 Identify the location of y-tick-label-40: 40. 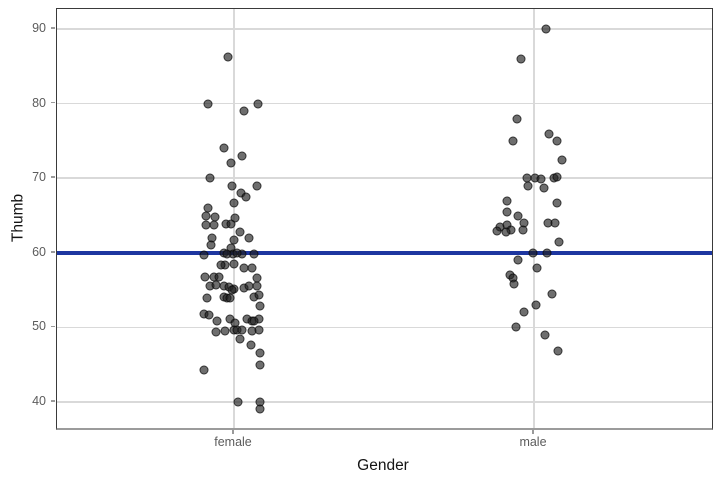
(39, 400).